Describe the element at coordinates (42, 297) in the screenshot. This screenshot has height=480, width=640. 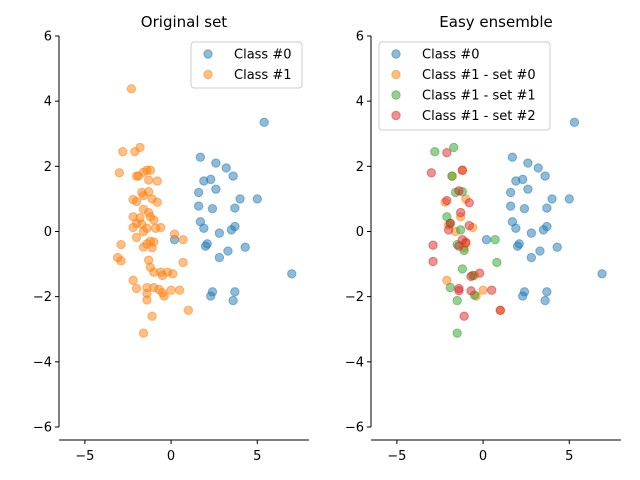
I see `y-tick-label: −2` at that location.